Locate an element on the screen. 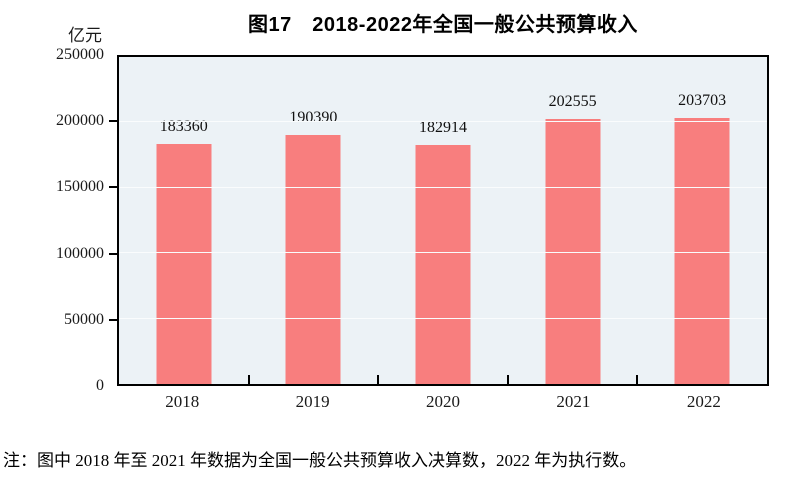  bar-2019 is located at coordinates (313, 259).